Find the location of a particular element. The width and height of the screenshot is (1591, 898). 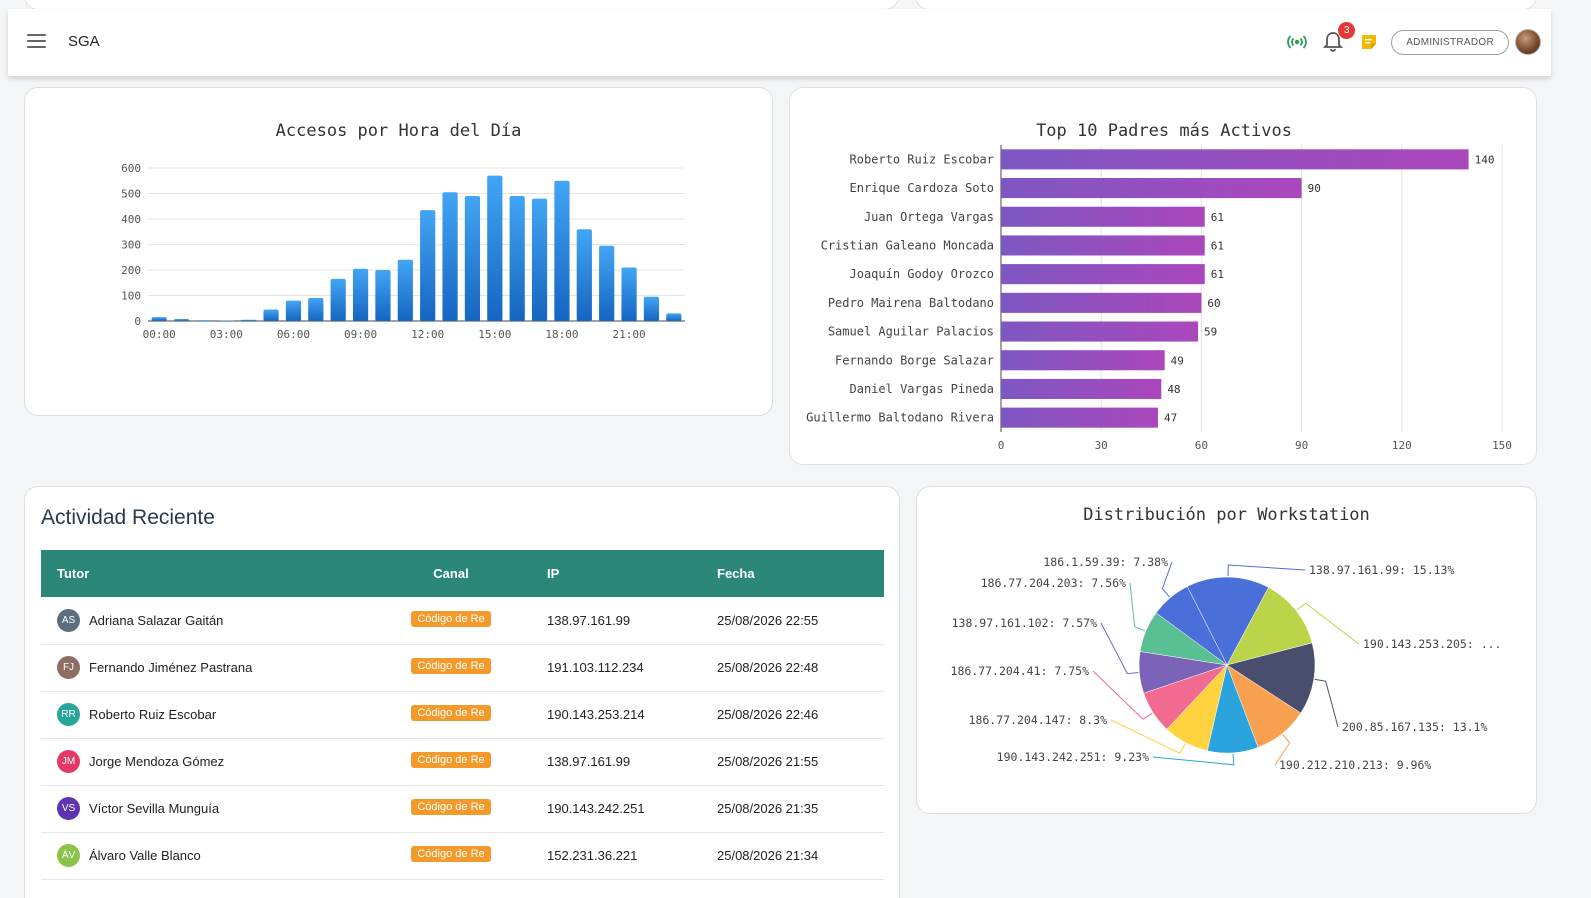

x-tick-label: 150 is located at coordinates (1502, 445).